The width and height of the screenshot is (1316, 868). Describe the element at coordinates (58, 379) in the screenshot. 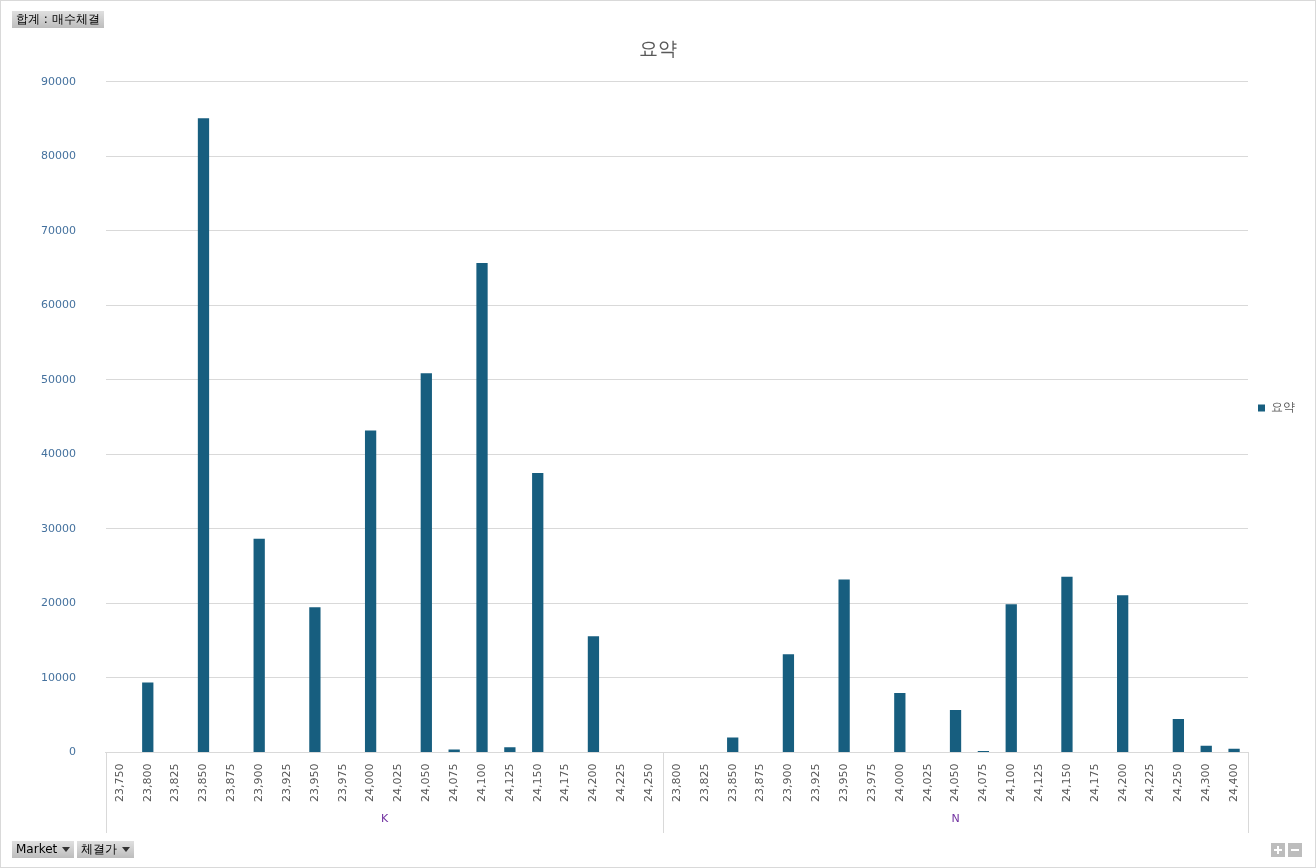

I see `y-tick-label: 50000` at that location.